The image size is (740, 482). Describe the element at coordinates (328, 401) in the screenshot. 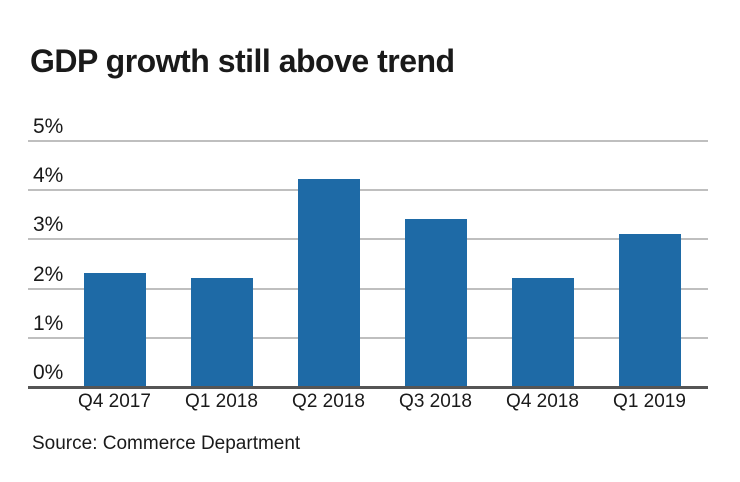

I see `x-axis-tick-label: Q2 2018` at that location.